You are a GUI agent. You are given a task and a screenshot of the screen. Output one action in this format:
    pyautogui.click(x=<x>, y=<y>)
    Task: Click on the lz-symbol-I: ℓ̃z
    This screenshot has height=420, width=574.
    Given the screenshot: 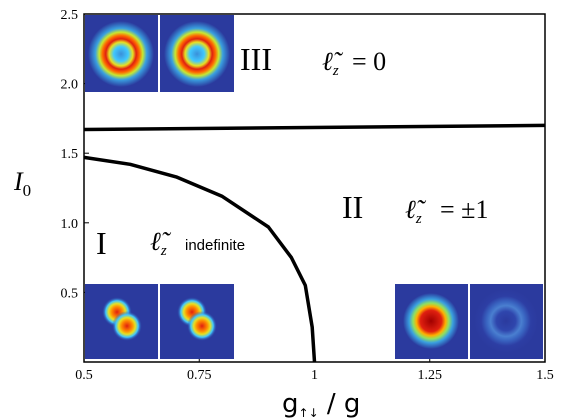 What is the action you would take?
    pyautogui.click(x=161, y=243)
    